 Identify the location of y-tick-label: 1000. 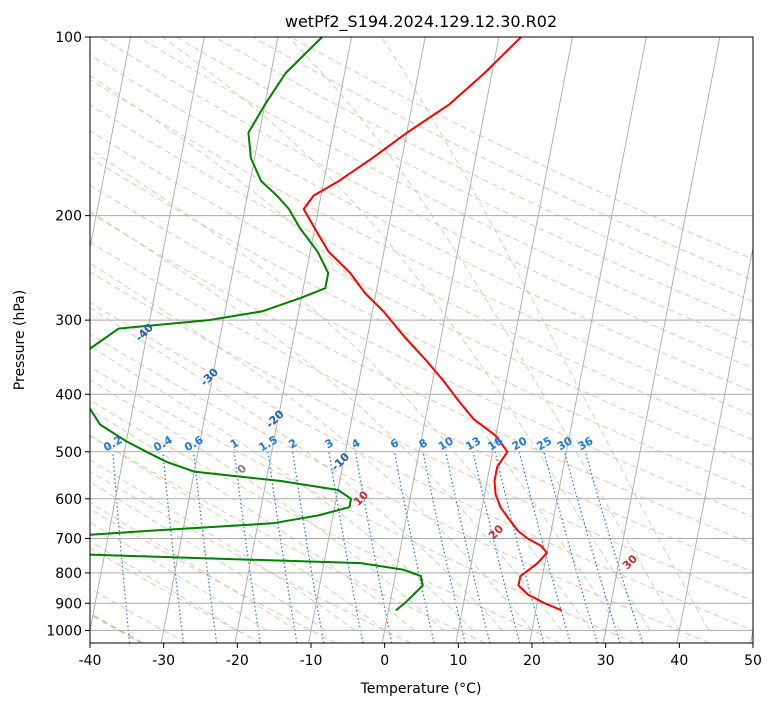
(64, 631).